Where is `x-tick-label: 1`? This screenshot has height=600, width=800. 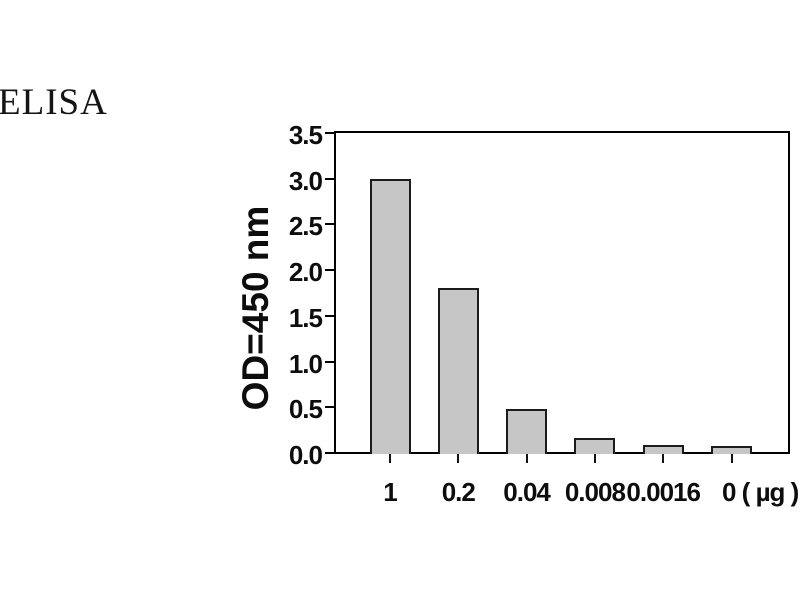
x-tick-label: 1 is located at coordinates (390, 492).